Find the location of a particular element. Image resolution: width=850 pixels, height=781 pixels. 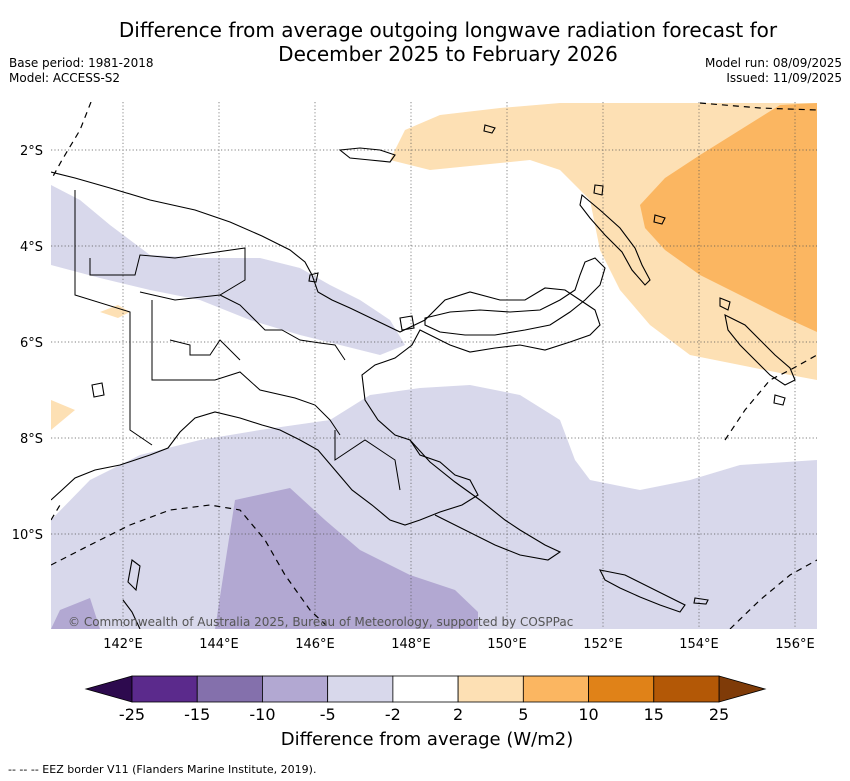

bougainville is located at coordinates (760, 350).